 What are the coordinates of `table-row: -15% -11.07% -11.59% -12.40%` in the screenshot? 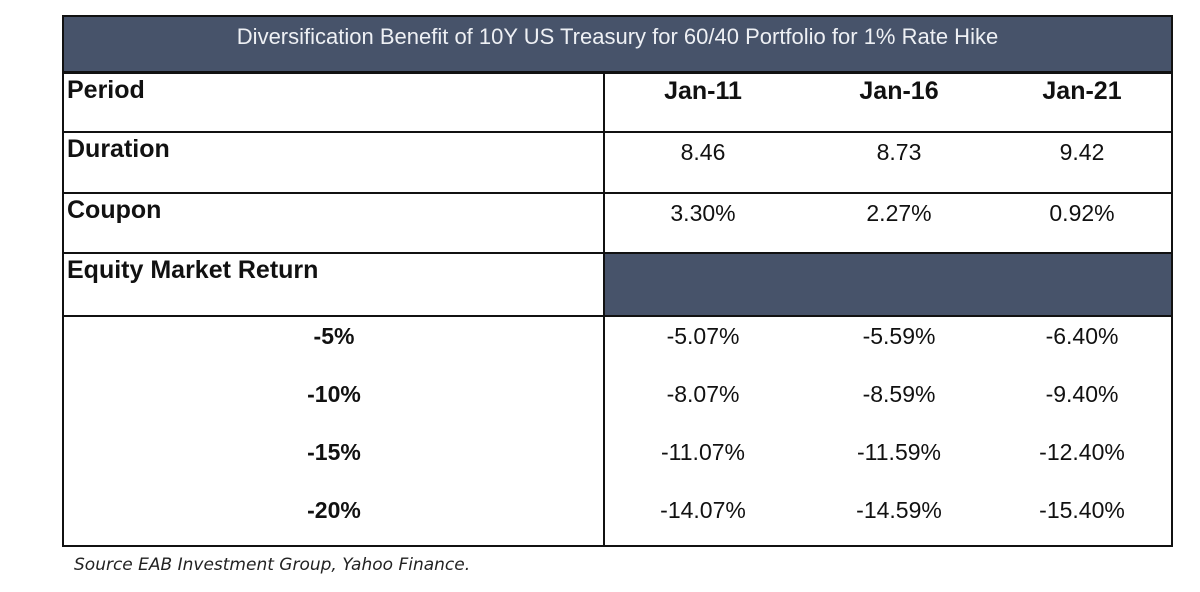 It's located at (617, 462).